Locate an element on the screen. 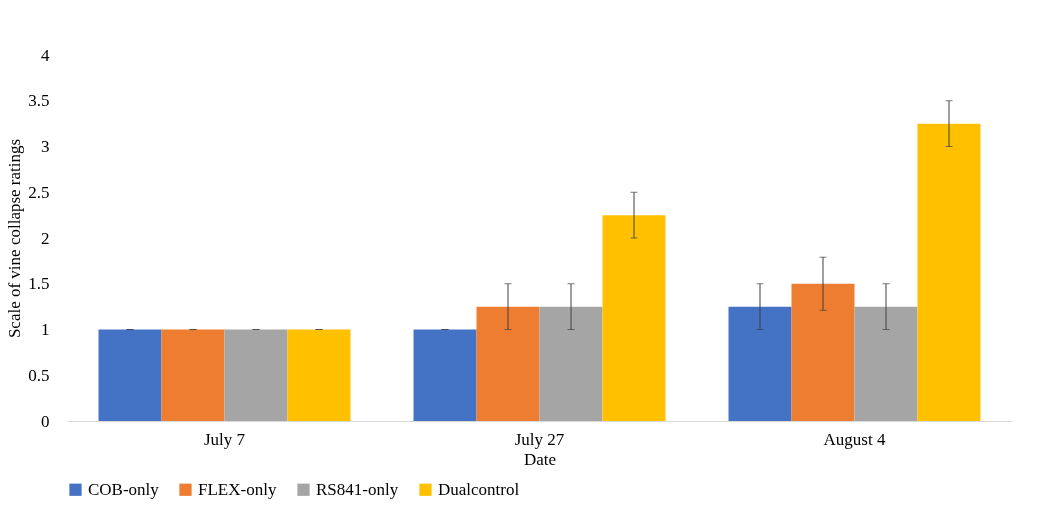 The image size is (1044, 525). y-tick-label: 2 is located at coordinates (45, 238).